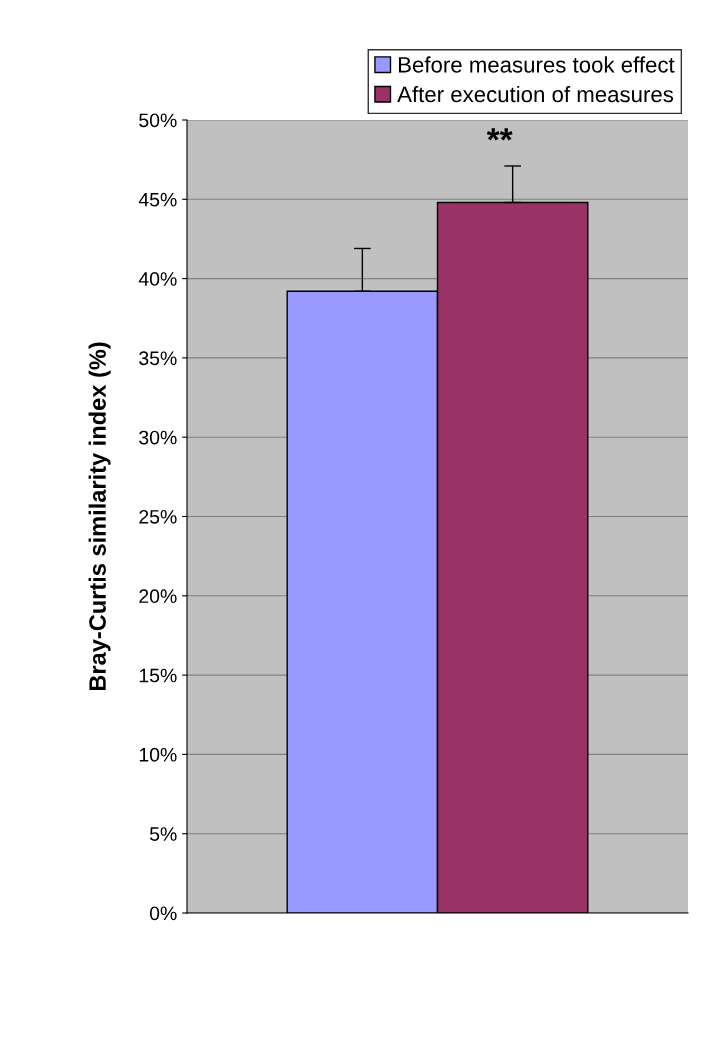  Describe the element at coordinates (158, 358) in the screenshot. I see `y-tick-label: 35%` at that location.